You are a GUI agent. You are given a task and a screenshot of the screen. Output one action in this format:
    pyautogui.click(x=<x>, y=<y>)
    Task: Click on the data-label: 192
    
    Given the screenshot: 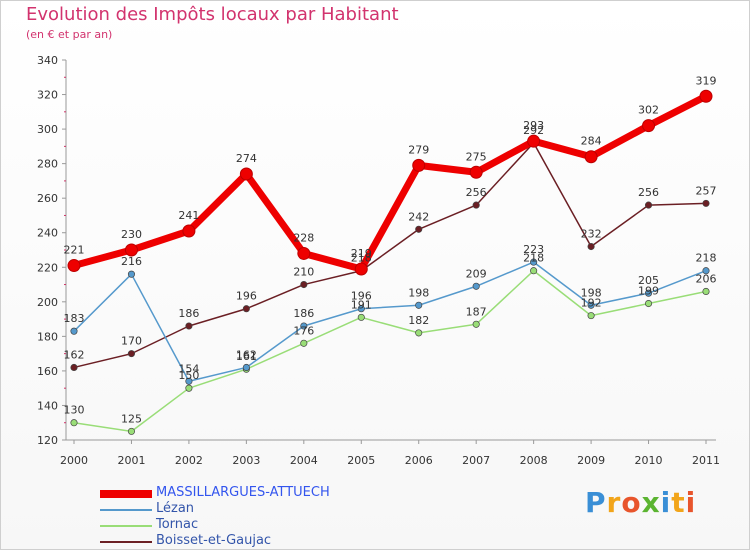 What is the action you would take?
    pyautogui.click(x=591, y=303)
    